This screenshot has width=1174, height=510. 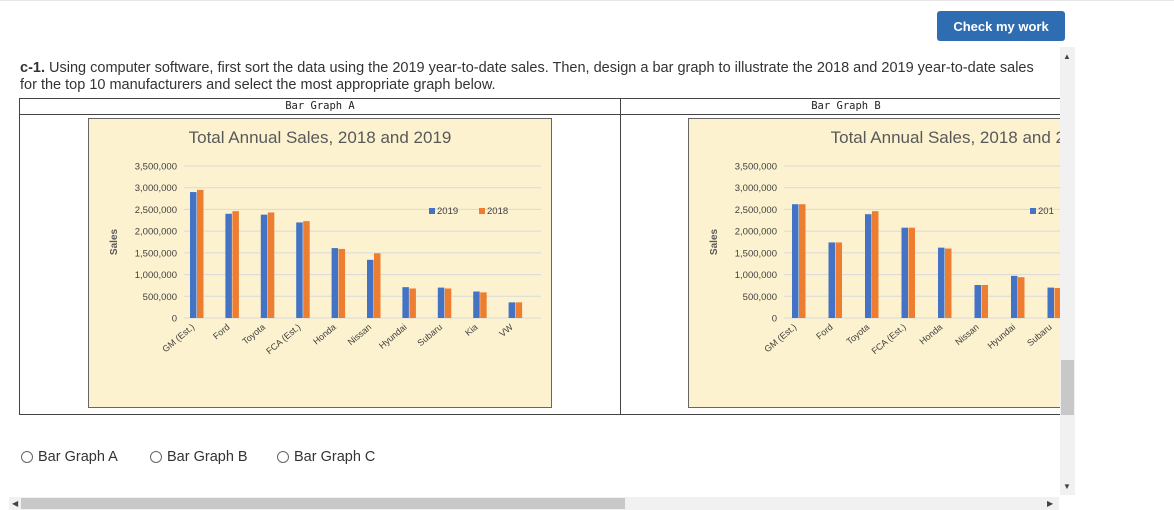 What do you see at coordinates (587, 0) in the screenshot?
I see `top-divider` at bounding box center [587, 0].